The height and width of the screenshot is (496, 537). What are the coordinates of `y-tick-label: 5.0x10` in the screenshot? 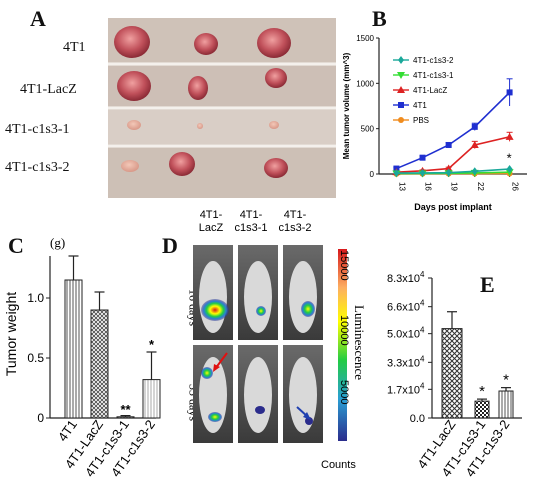 It's located at (403, 335).